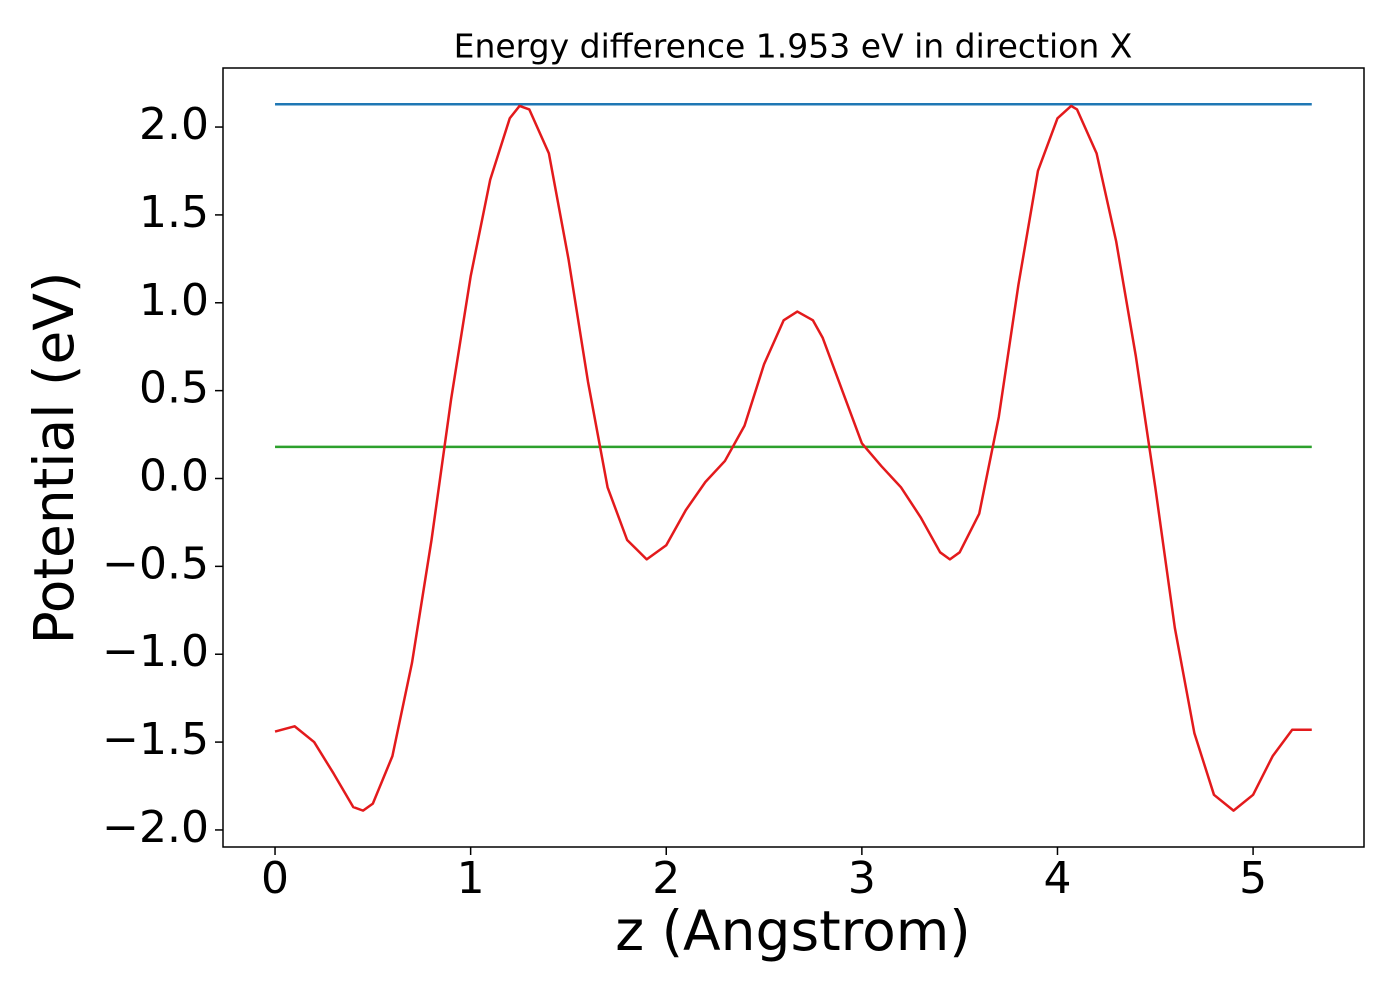 This screenshot has height=1000, width=1400. I want to click on y-tick-label: −0.5, so click(155, 563).